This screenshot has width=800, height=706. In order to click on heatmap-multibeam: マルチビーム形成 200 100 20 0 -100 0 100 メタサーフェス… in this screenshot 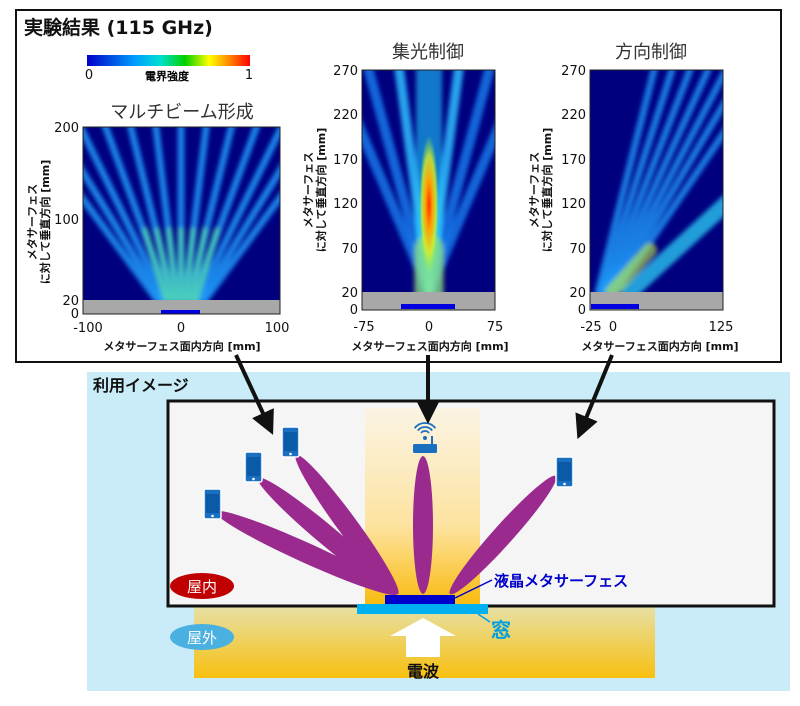, I will do `click(158, 227)`.